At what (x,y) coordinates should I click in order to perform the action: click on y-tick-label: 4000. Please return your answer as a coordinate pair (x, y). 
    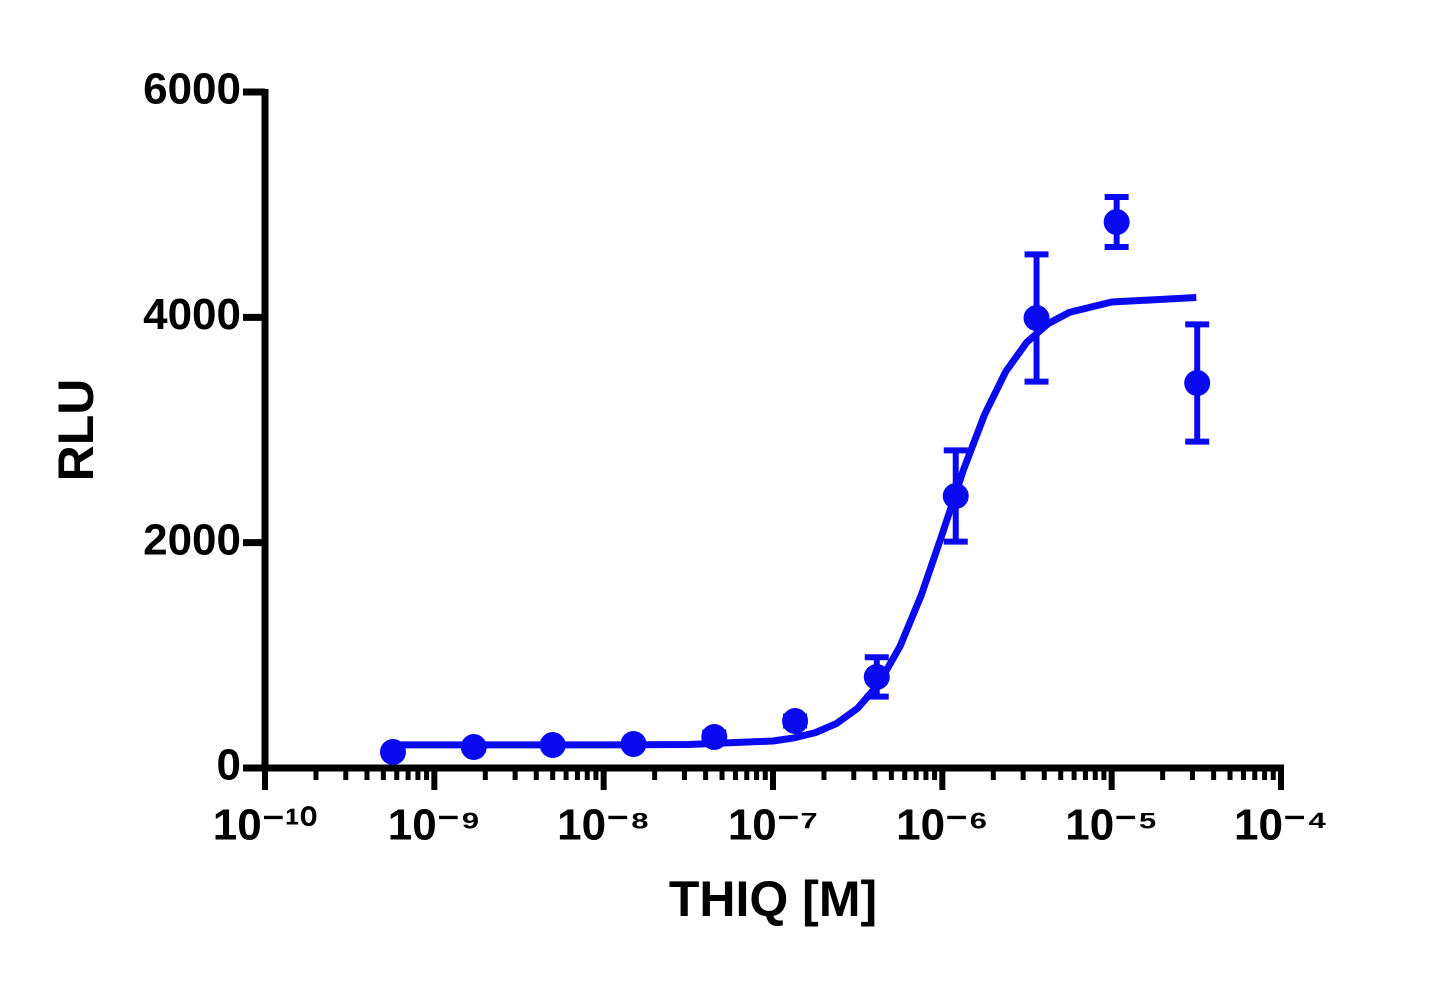
    Looking at the image, I should click on (192, 314).